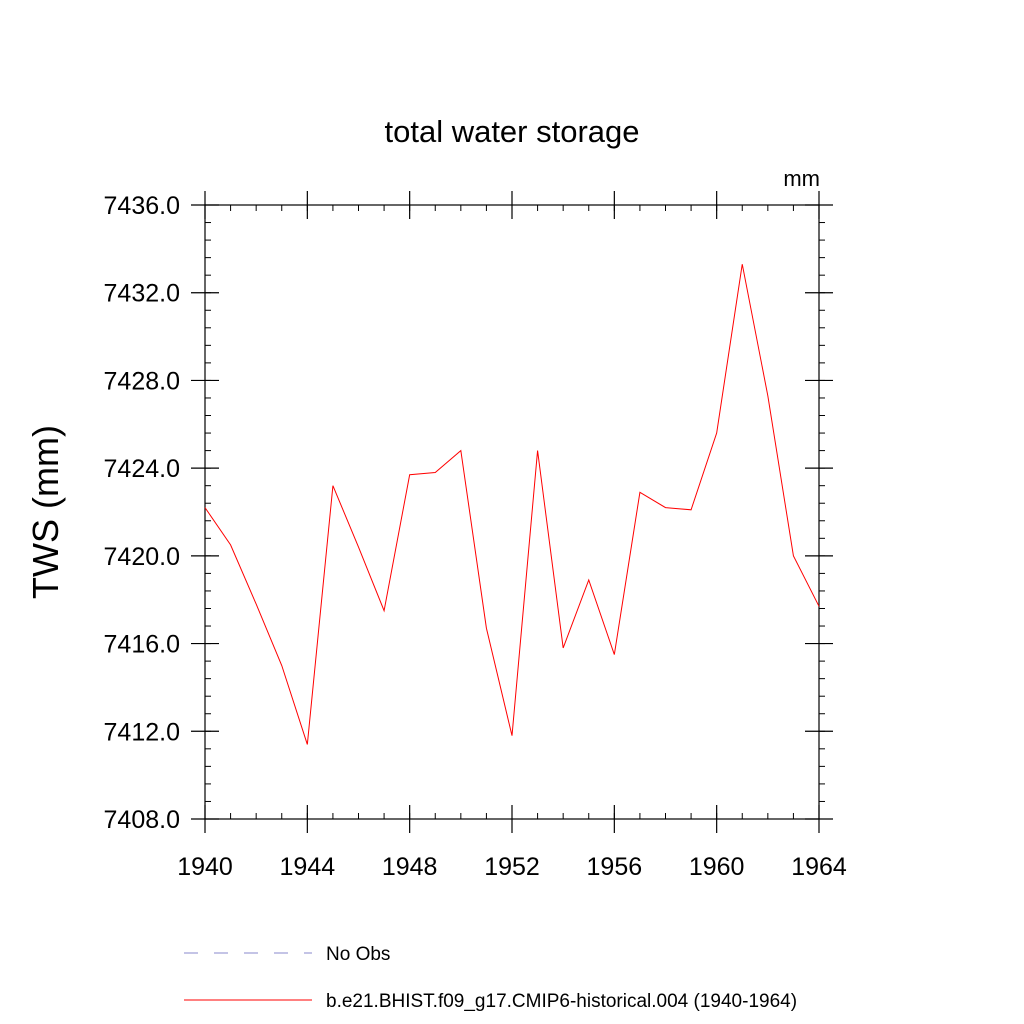  I want to click on x-tick-label: 1948, so click(410, 867).